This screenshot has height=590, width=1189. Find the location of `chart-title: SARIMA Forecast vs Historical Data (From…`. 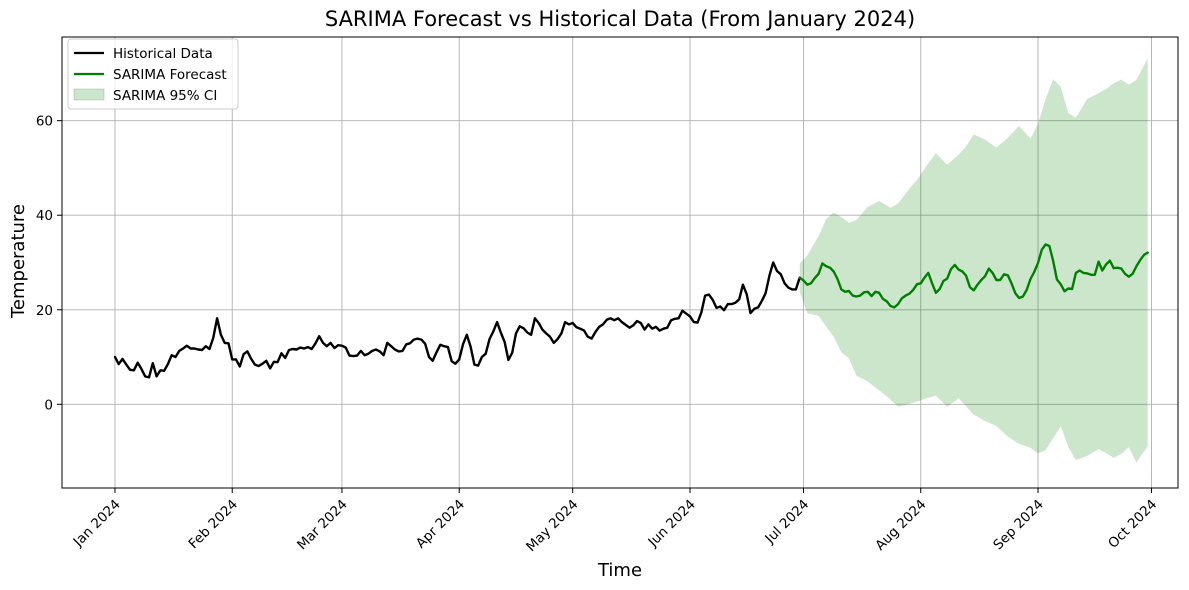

chart-title: SARIMA Forecast vs Historical Data (From… is located at coordinates (620, 19).